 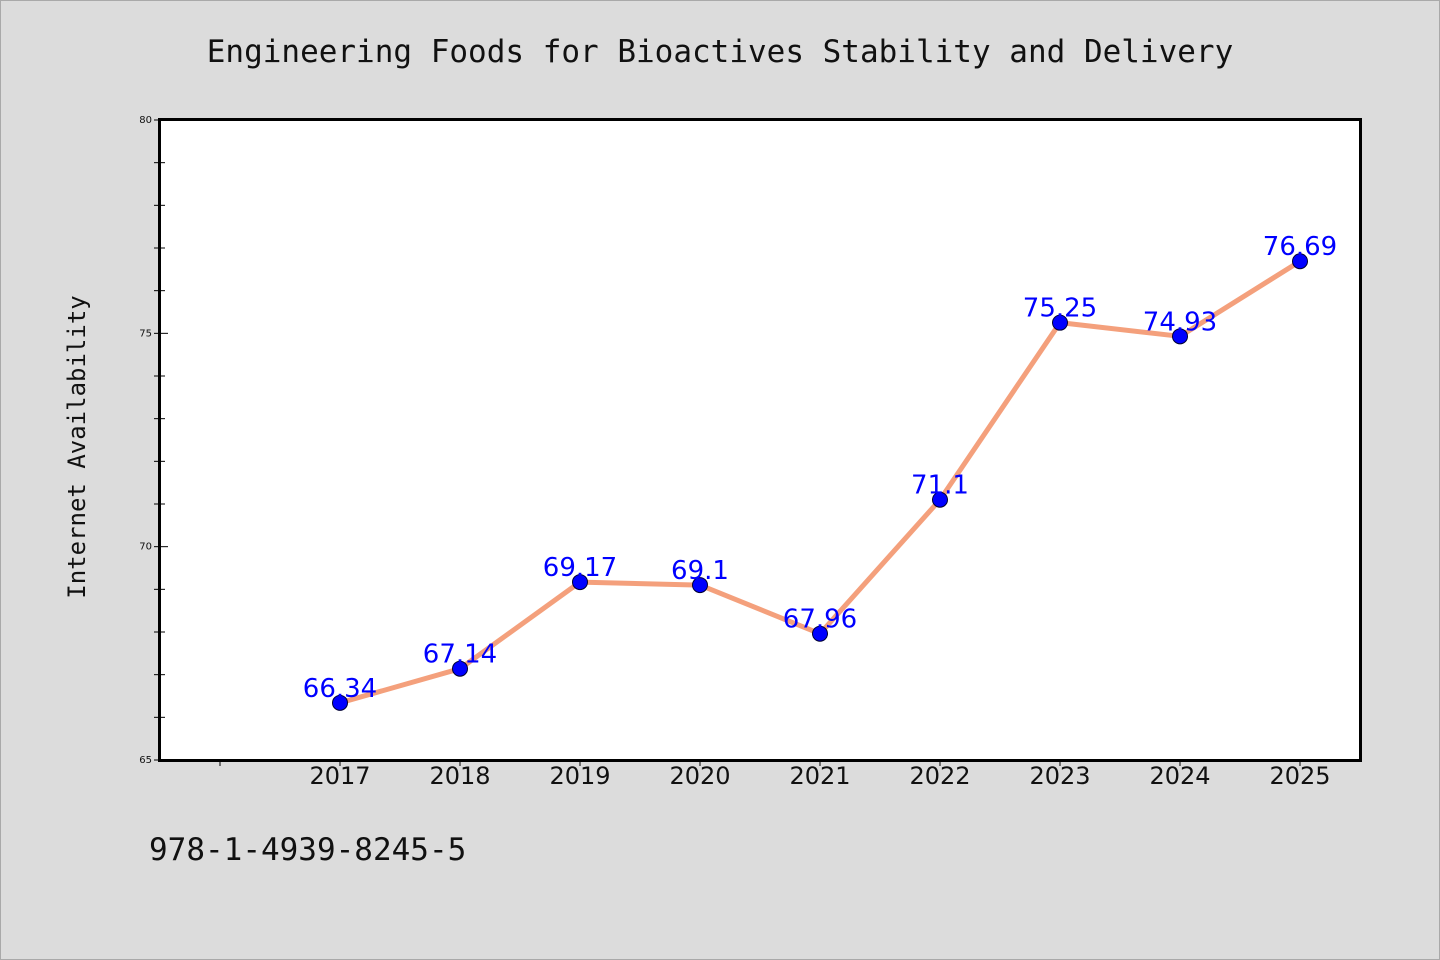 What do you see at coordinates (700, 571) in the screenshot?
I see `data-label: 69.1` at bounding box center [700, 571].